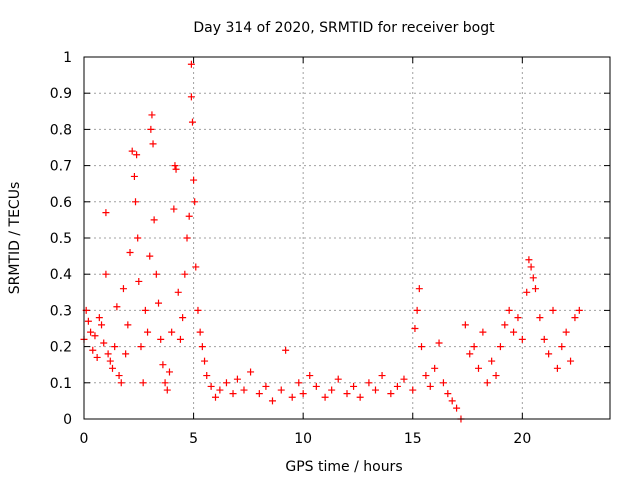 The width and height of the screenshot is (640, 480). Describe the element at coordinates (84, 439) in the screenshot. I see `x-tick-label: 0` at that location.